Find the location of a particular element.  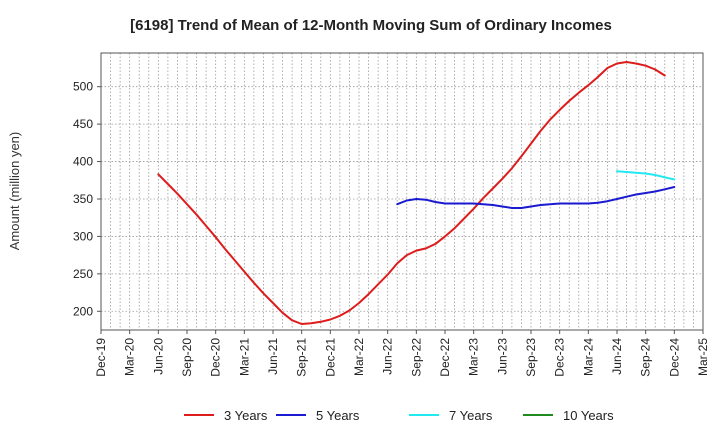

x-tick-label: Dec-23 is located at coordinates (560, 357).